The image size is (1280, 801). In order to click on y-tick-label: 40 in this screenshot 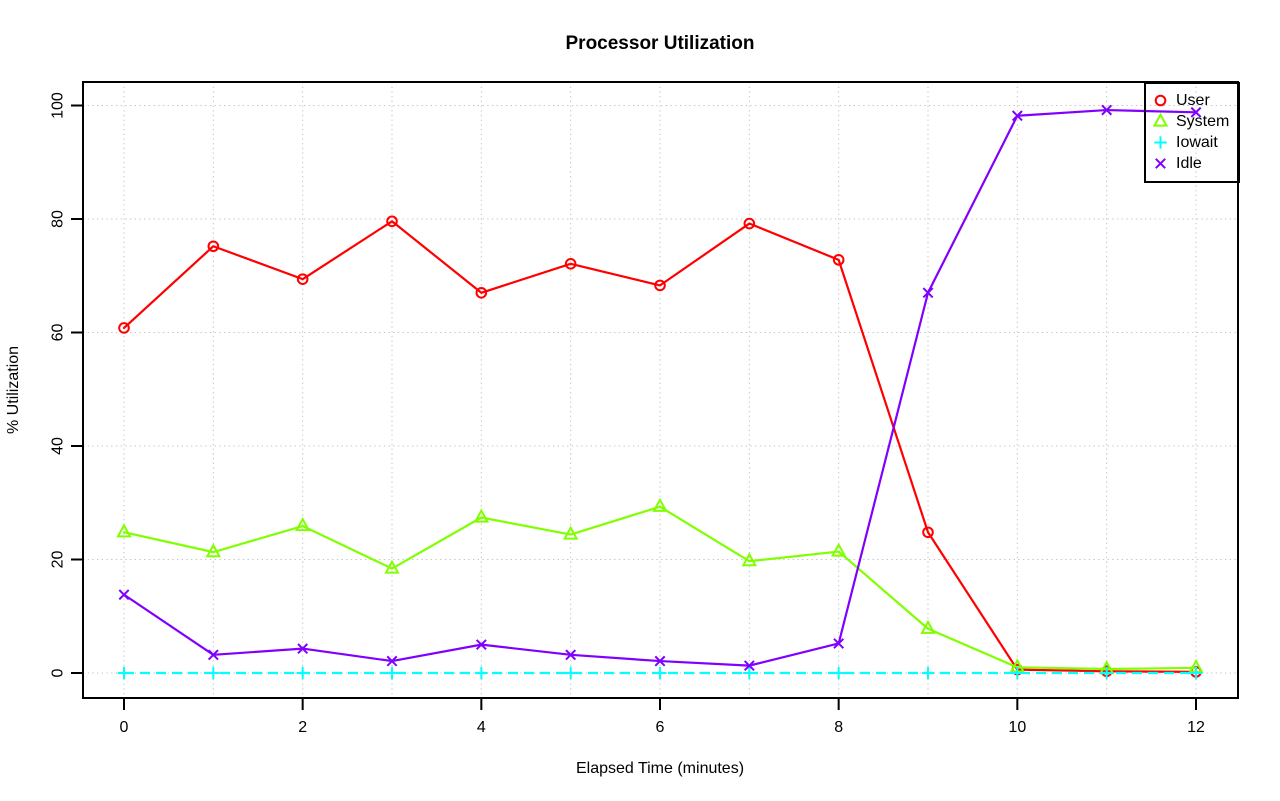, I will do `click(58, 446)`.